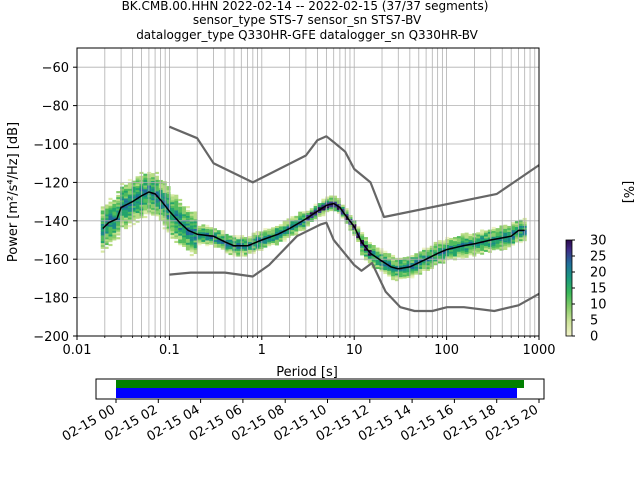 The image size is (640, 480). Describe the element at coordinates (316, 393) in the screenshot. I see `timeline-segments-bar` at that location.